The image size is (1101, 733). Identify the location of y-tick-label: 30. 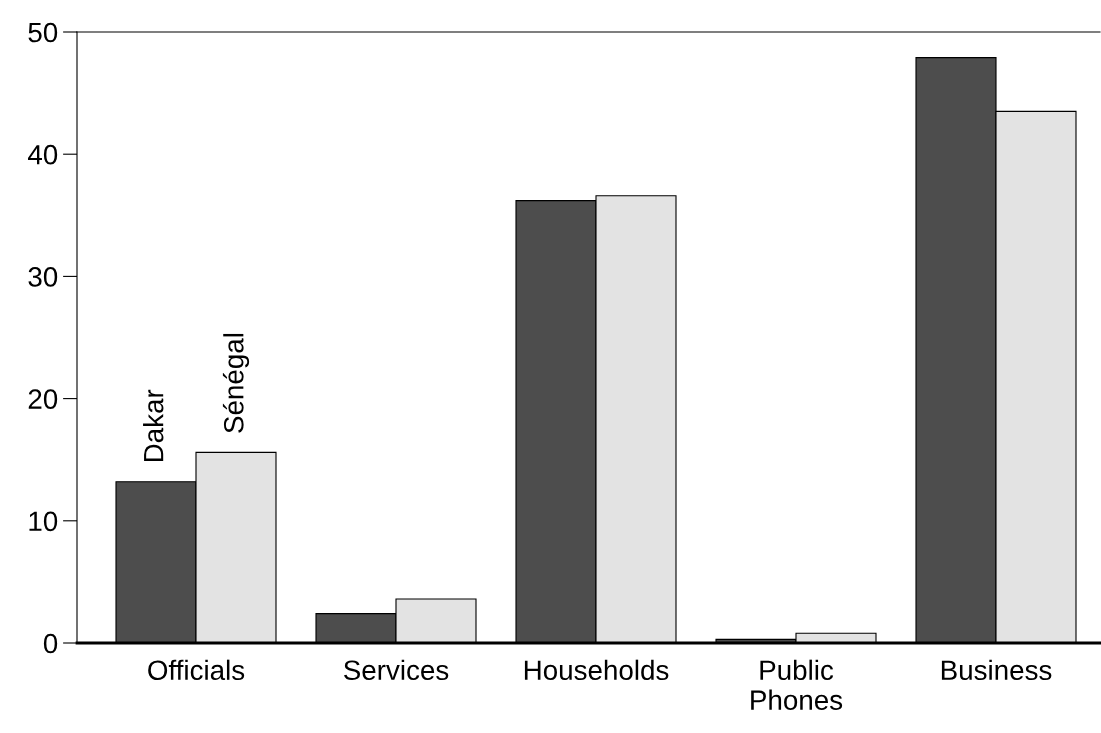
(43, 277).